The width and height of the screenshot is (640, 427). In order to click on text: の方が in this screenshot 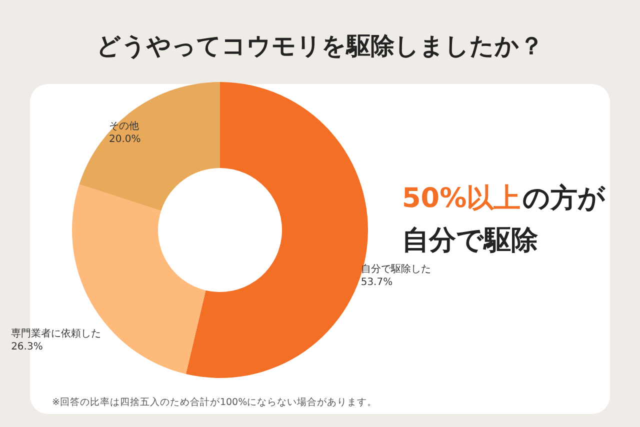, I will do `click(564, 198)`.